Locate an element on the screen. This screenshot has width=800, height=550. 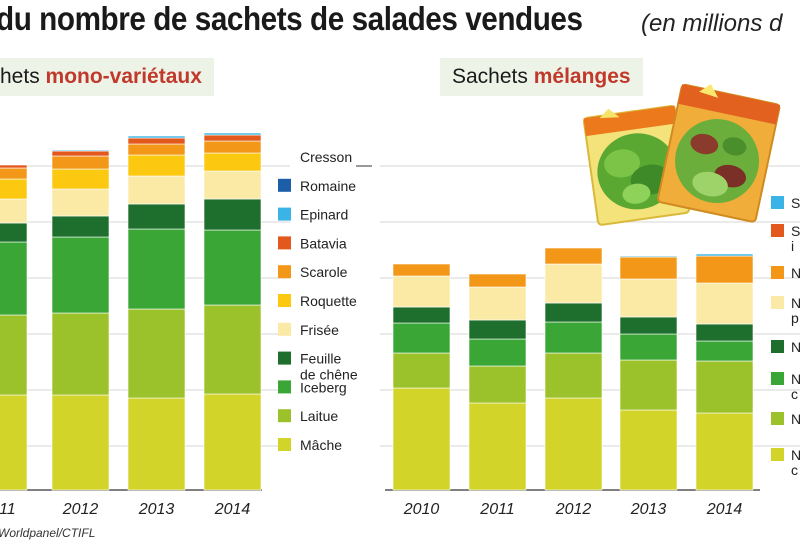
mix-x-tick-label: 2011 is located at coordinates (496, 509).